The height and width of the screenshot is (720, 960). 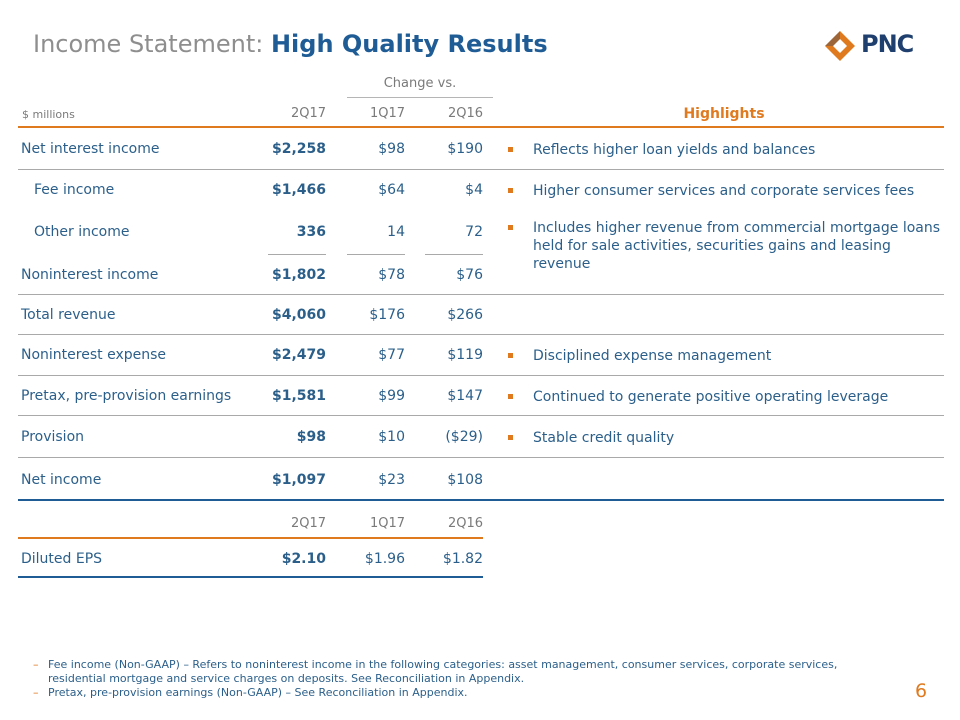 I want to click on row-label: Other income, so click(x=82, y=232).